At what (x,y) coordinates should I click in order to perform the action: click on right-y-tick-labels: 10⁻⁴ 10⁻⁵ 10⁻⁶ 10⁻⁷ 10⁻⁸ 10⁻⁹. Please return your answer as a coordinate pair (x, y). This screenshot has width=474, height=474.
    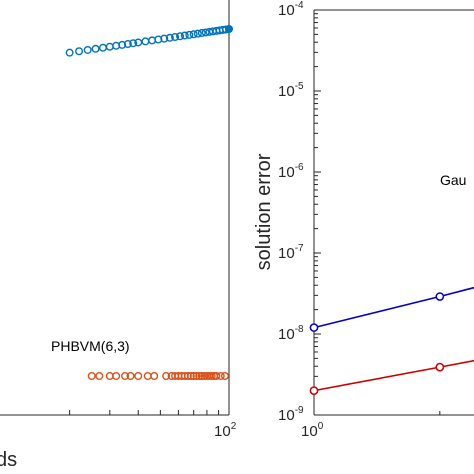
    Looking at the image, I should click on (291, 212).